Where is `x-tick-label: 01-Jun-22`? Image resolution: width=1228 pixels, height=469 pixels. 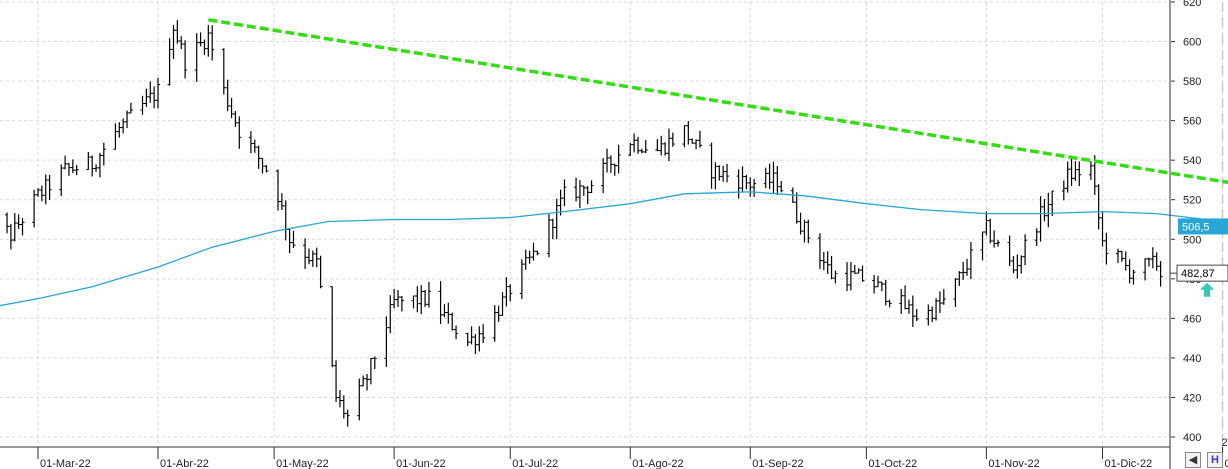
x-tick-label: 01-Jun-22 is located at coordinates (421, 463).